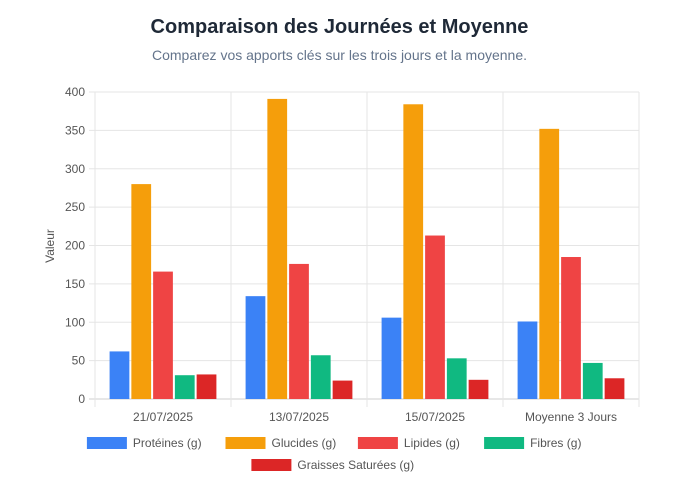  I want to click on y-tick-label: 250, so click(75, 207).